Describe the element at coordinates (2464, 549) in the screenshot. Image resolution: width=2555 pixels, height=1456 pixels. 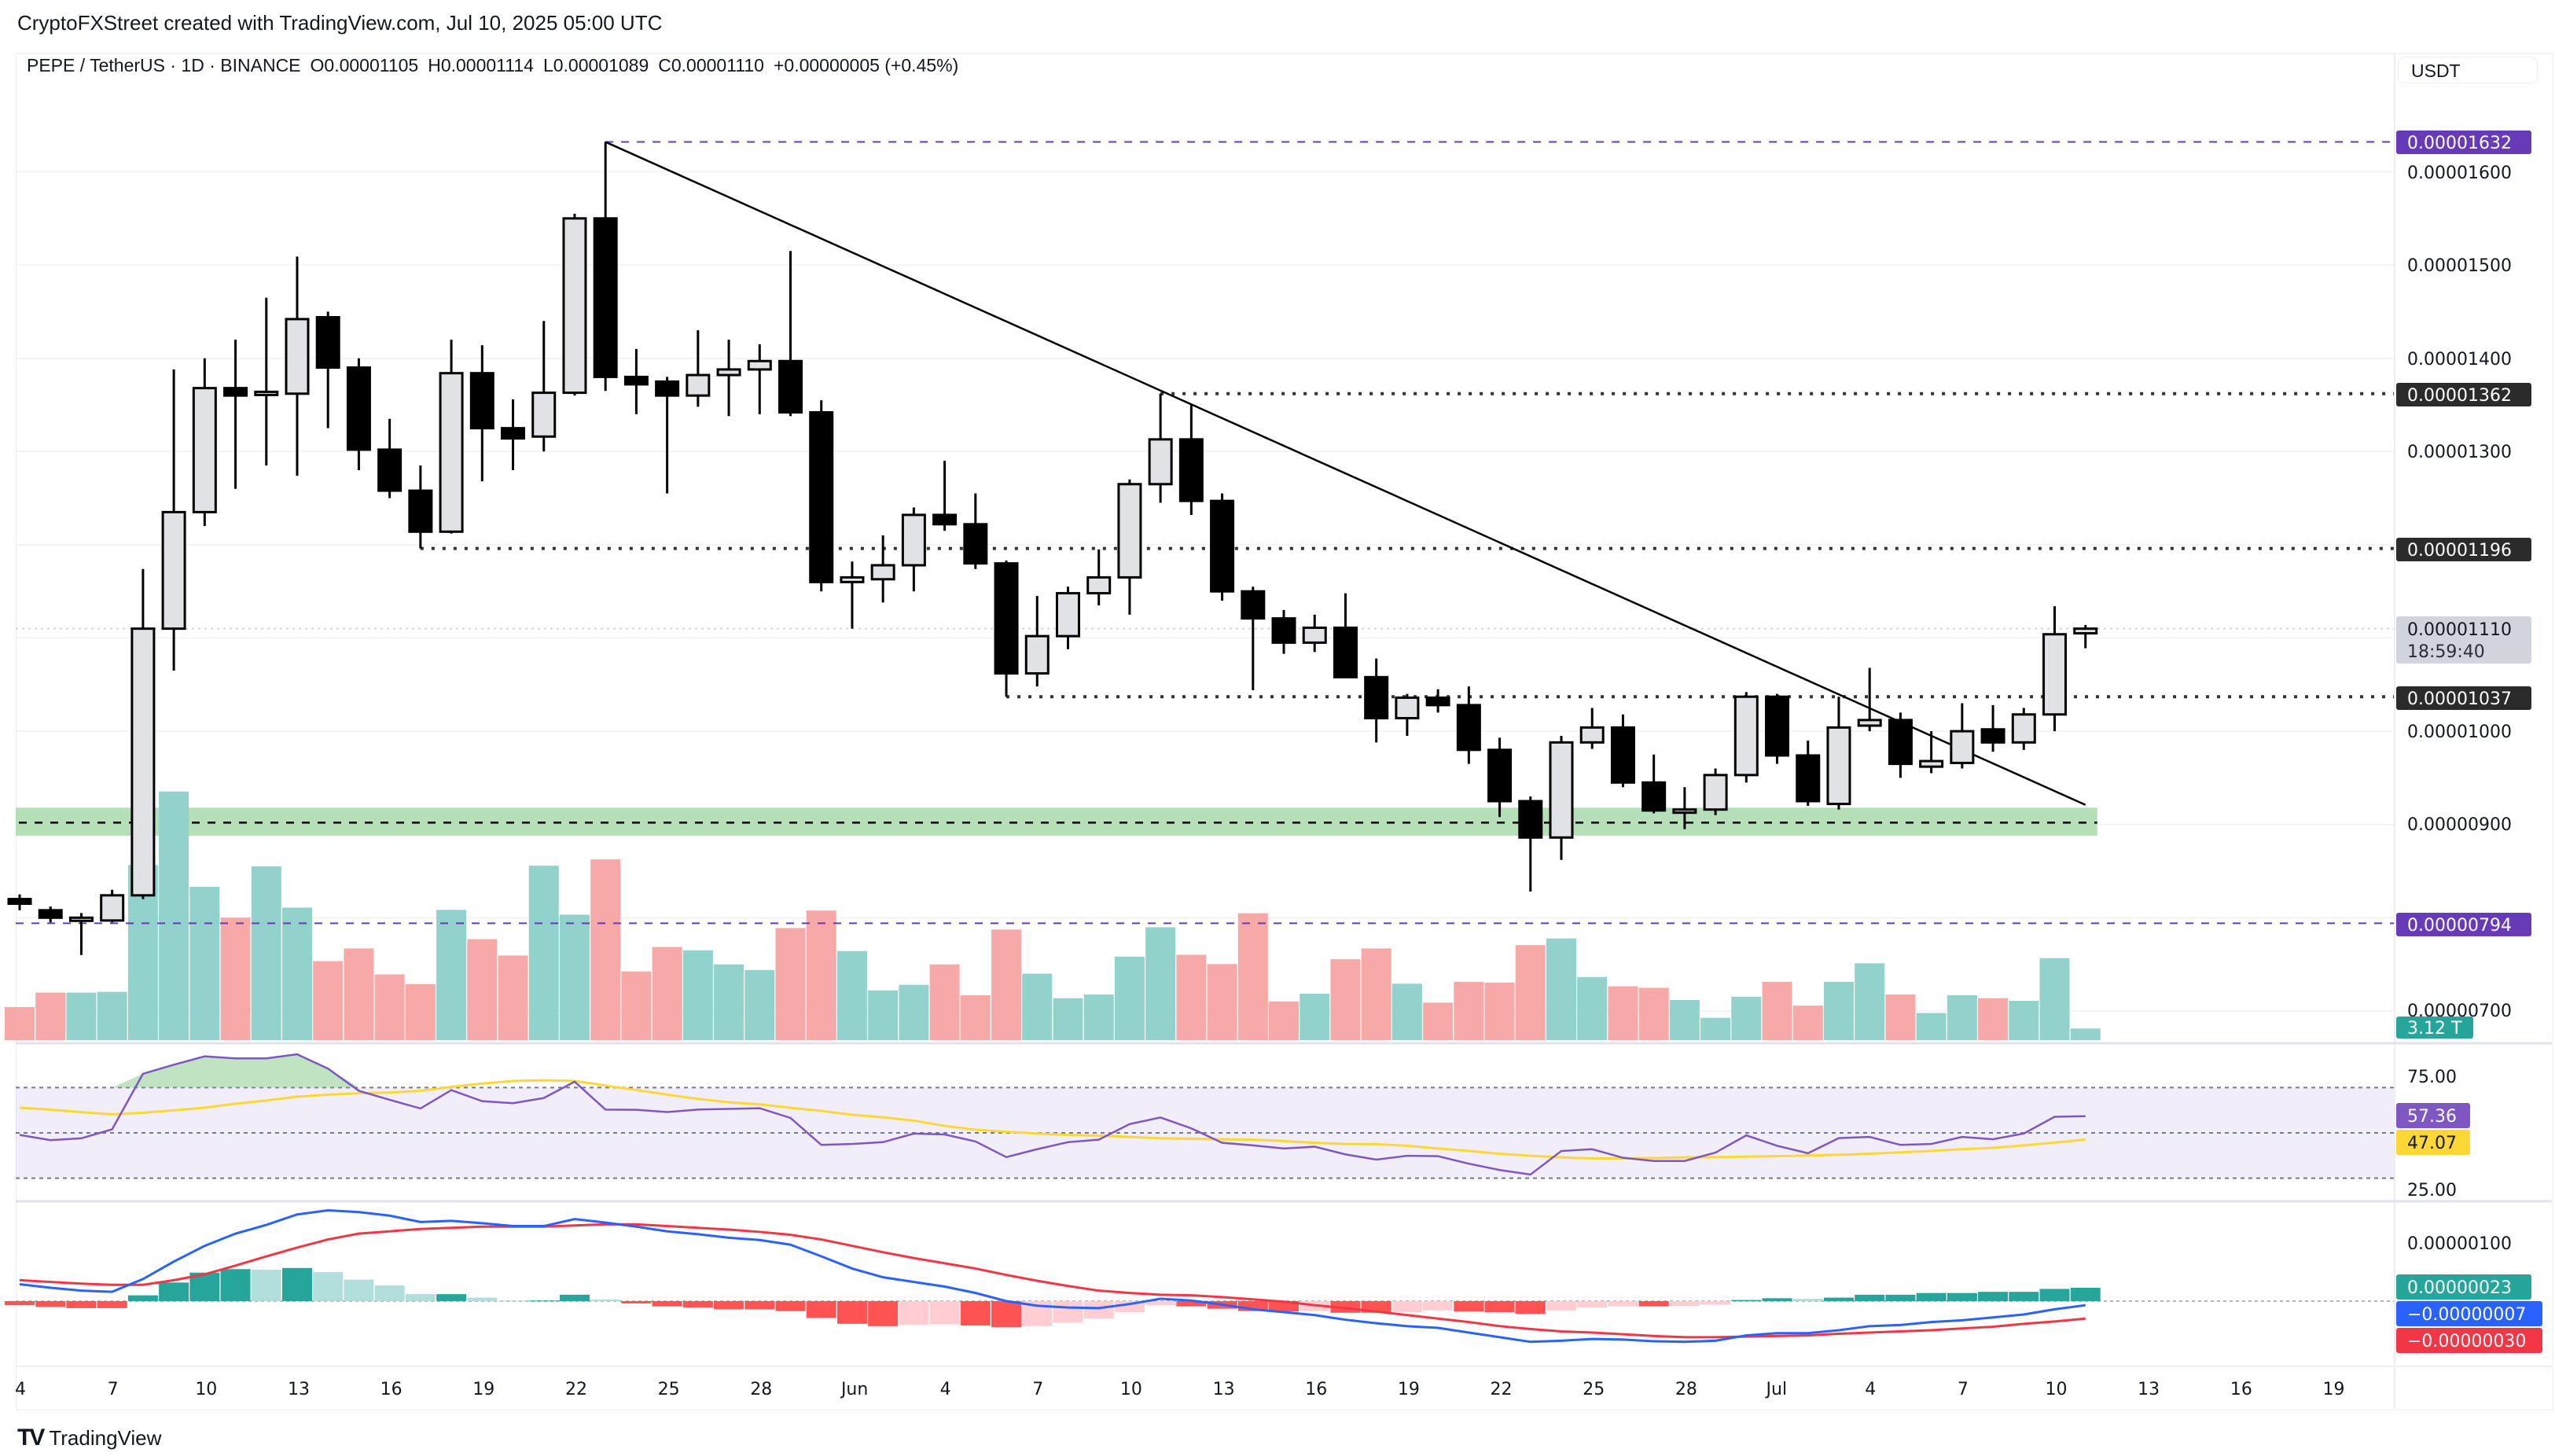
I see `badge-resistance-1196: 0.00001196` at that location.